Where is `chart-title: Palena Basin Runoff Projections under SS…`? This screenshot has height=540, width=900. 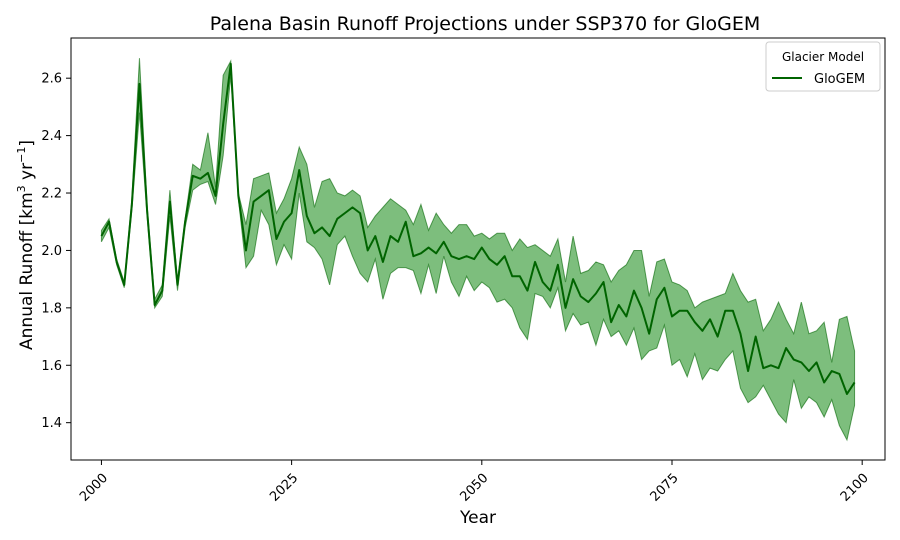 chart-title: Palena Basin Runoff Projections under SS… is located at coordinates (485, 24).